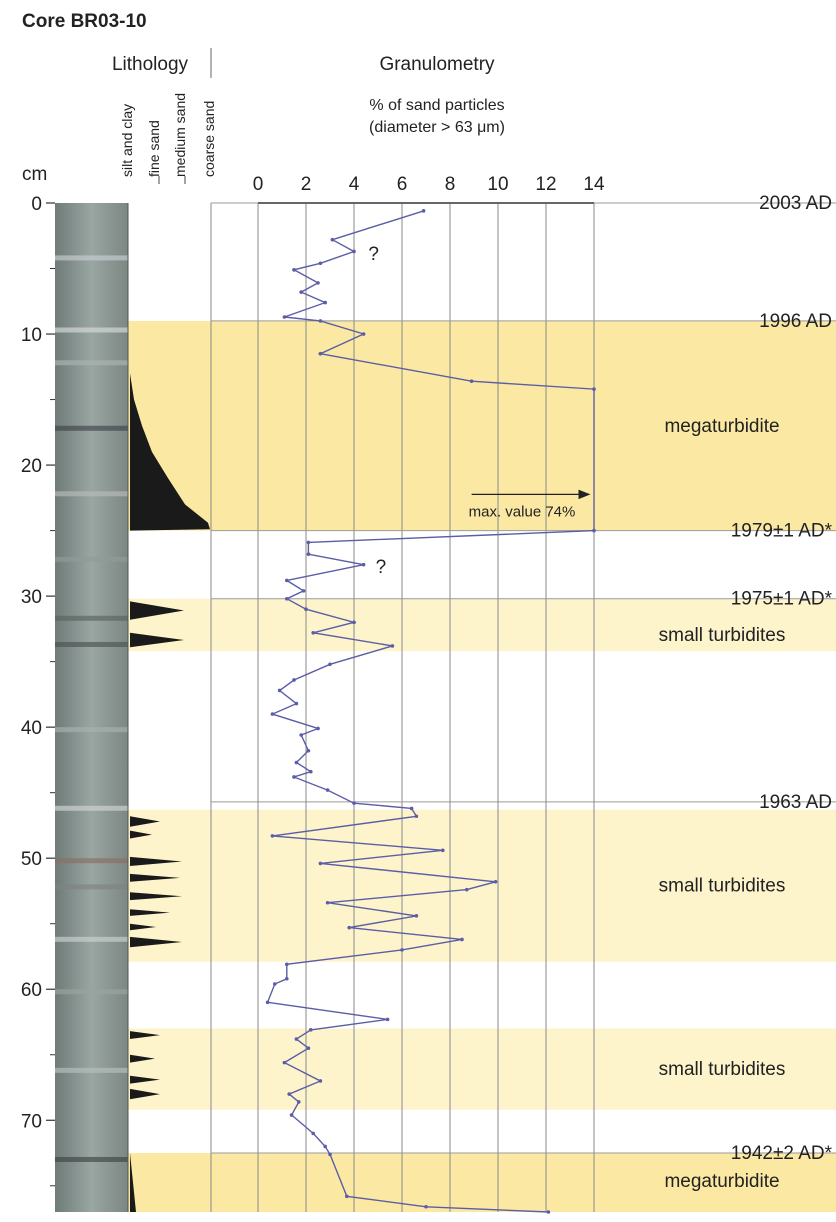 The width and height of the screenshot is (836, 1222). Describe the element at coordinates (209, 139) in the screenshot. I see `grain-size-class-label: coarse sand` at that location.